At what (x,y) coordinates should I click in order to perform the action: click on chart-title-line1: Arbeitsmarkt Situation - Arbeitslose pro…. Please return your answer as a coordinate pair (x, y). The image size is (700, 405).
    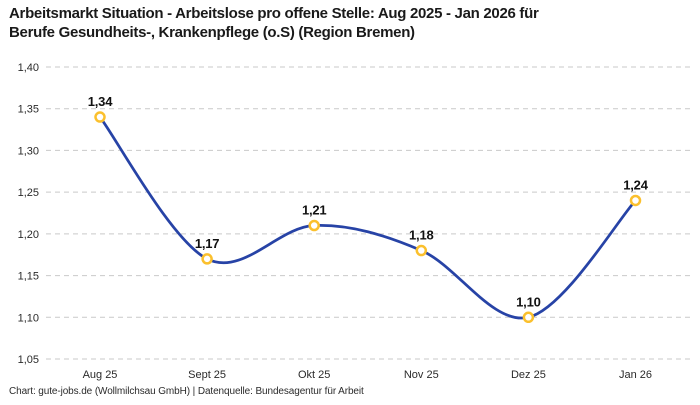
    Looking at the image, I should click on (274, 13).